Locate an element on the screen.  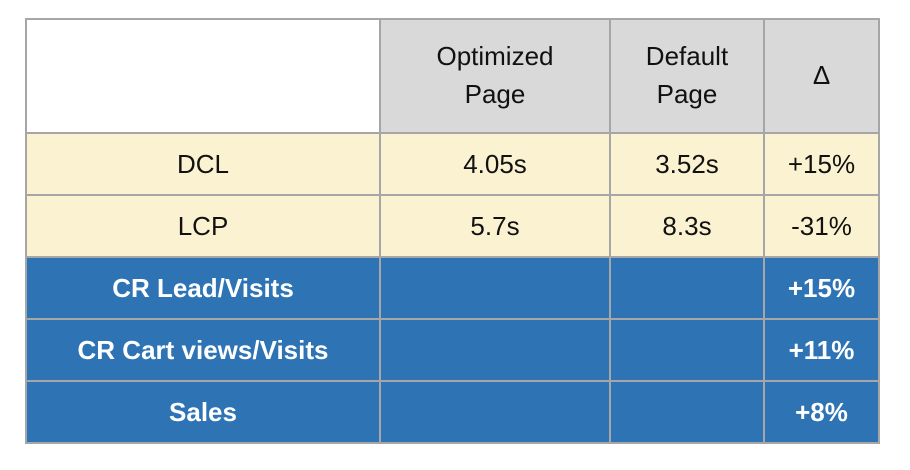
dcl-label-cell: DCL is located at coordinates (203, 164).